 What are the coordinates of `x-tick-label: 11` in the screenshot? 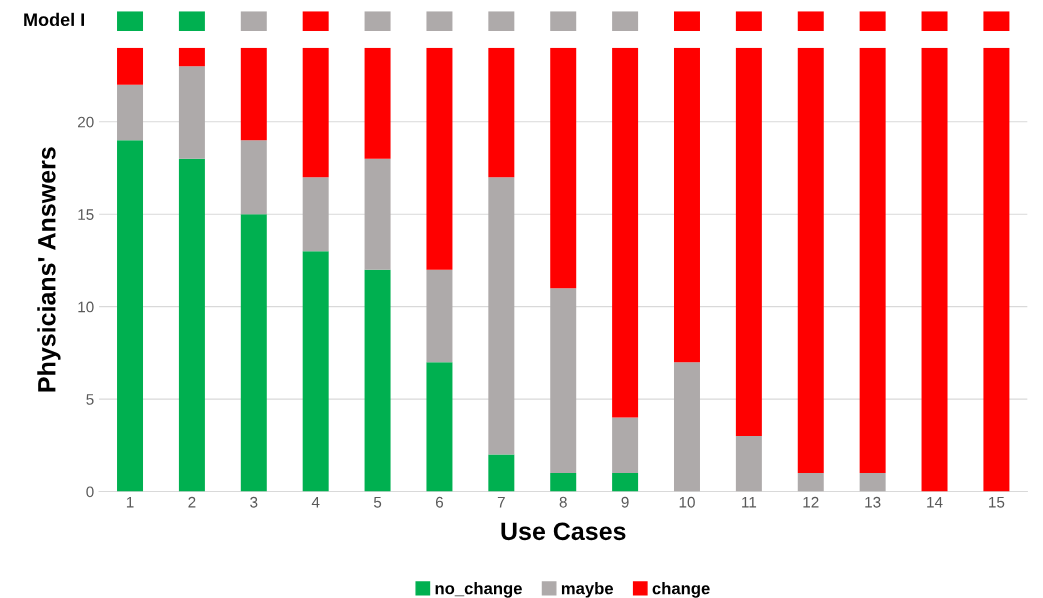 It's located at (749, 502).